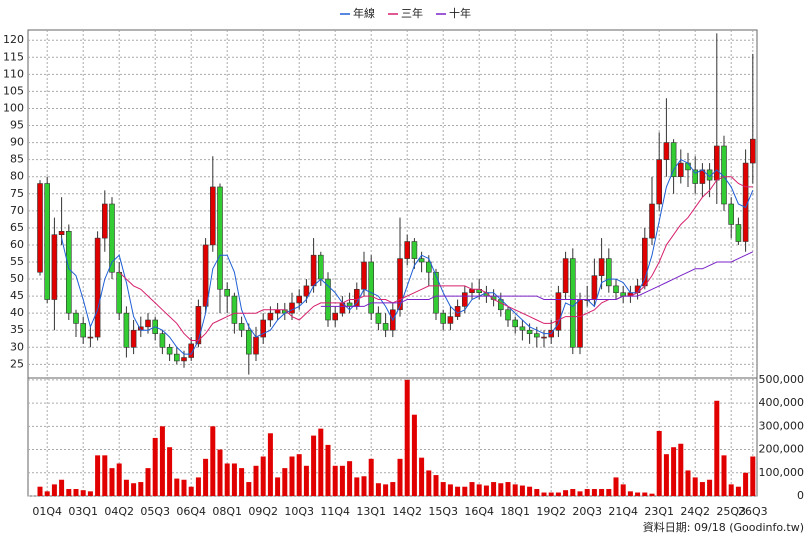 The height and width of the screenshot is (540, 808). Describe the element at coordinates (782, 449) in the screenshot. I see `y2-tick-label: 200,000` at that location.